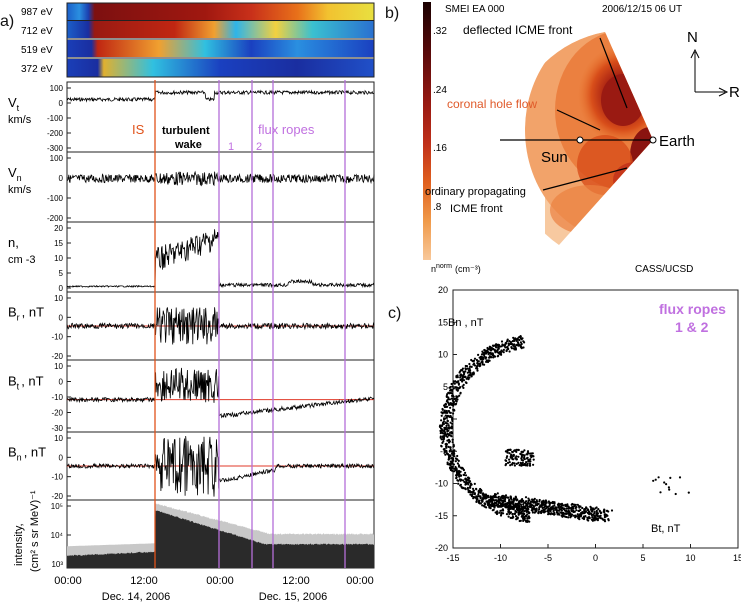  What do you see at coordinates (57, 564) in the screenshot?
I see `y-tick-label: 10³` at bounding box center [57, 564].